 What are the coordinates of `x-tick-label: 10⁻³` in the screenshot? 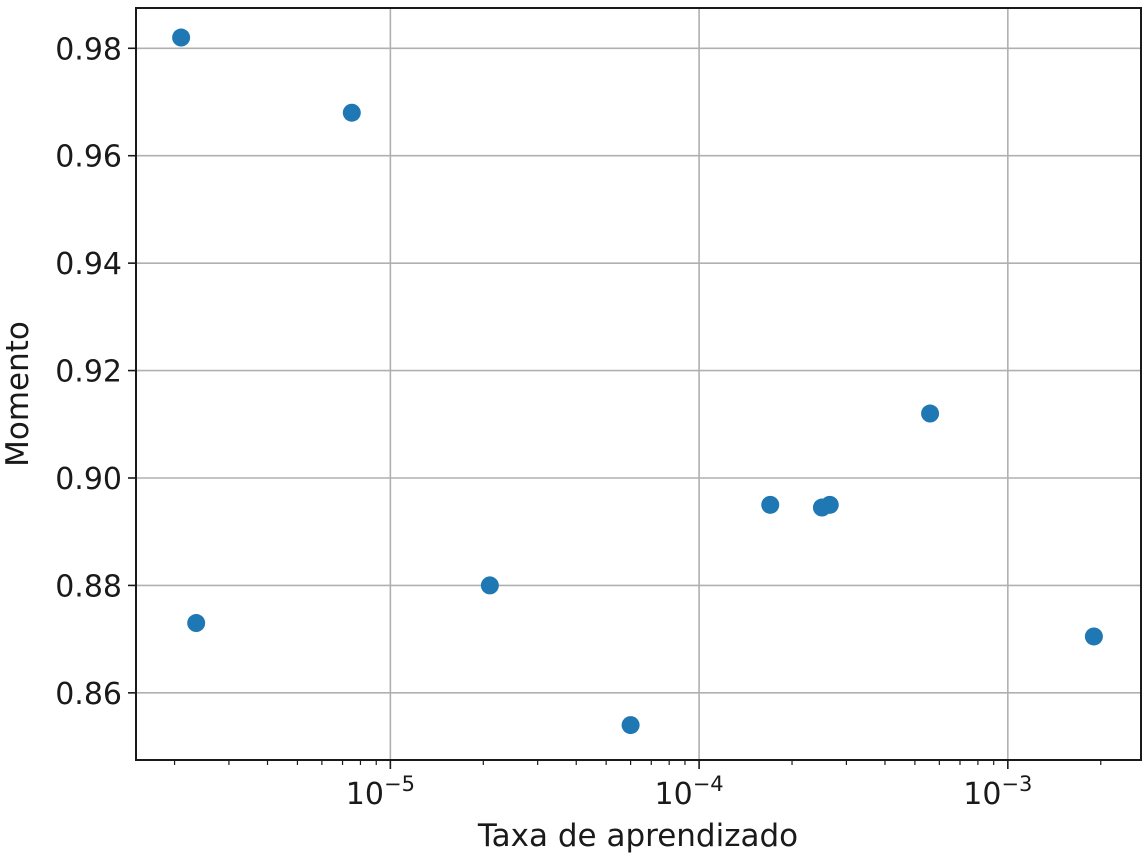 It's located at (997, 792).